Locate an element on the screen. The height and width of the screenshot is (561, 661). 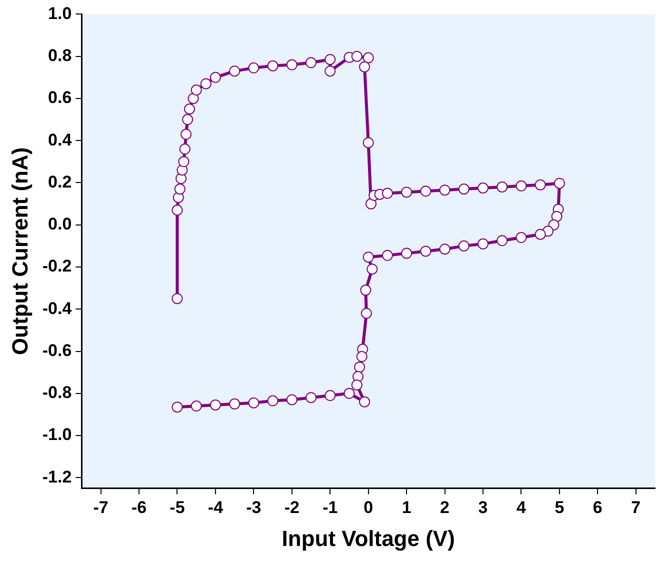
x-tick-label: 5 is located at coordinates (559, 508).